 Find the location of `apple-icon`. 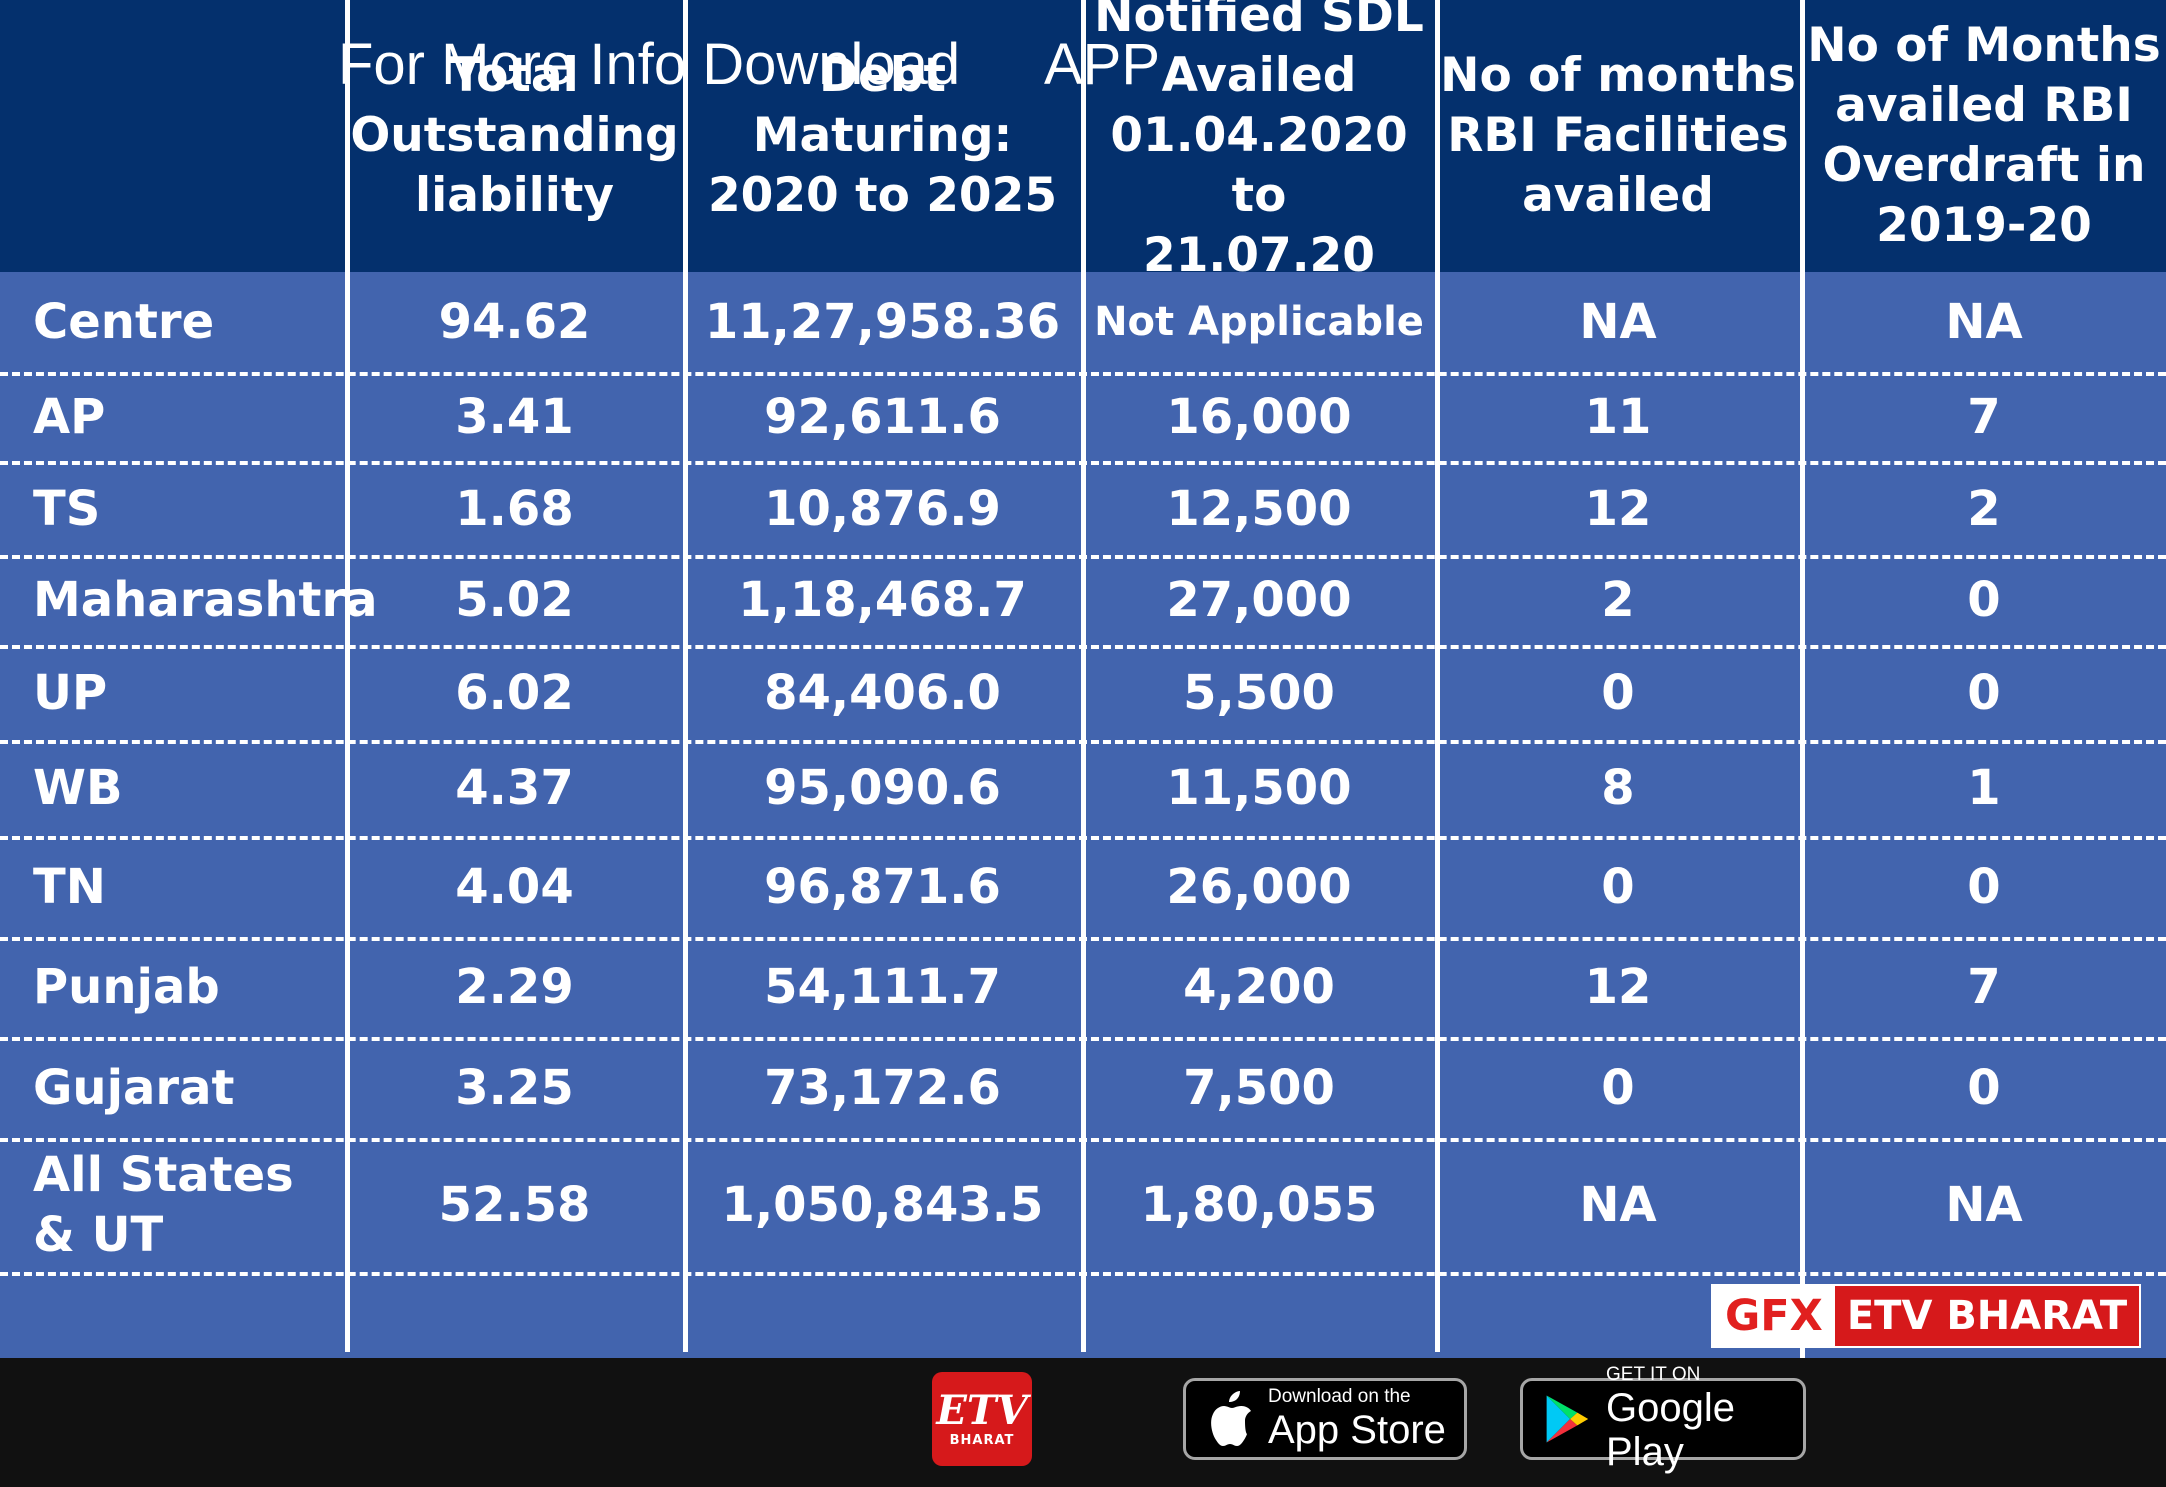

apple-icon is located at coordinates (1231, 1418).